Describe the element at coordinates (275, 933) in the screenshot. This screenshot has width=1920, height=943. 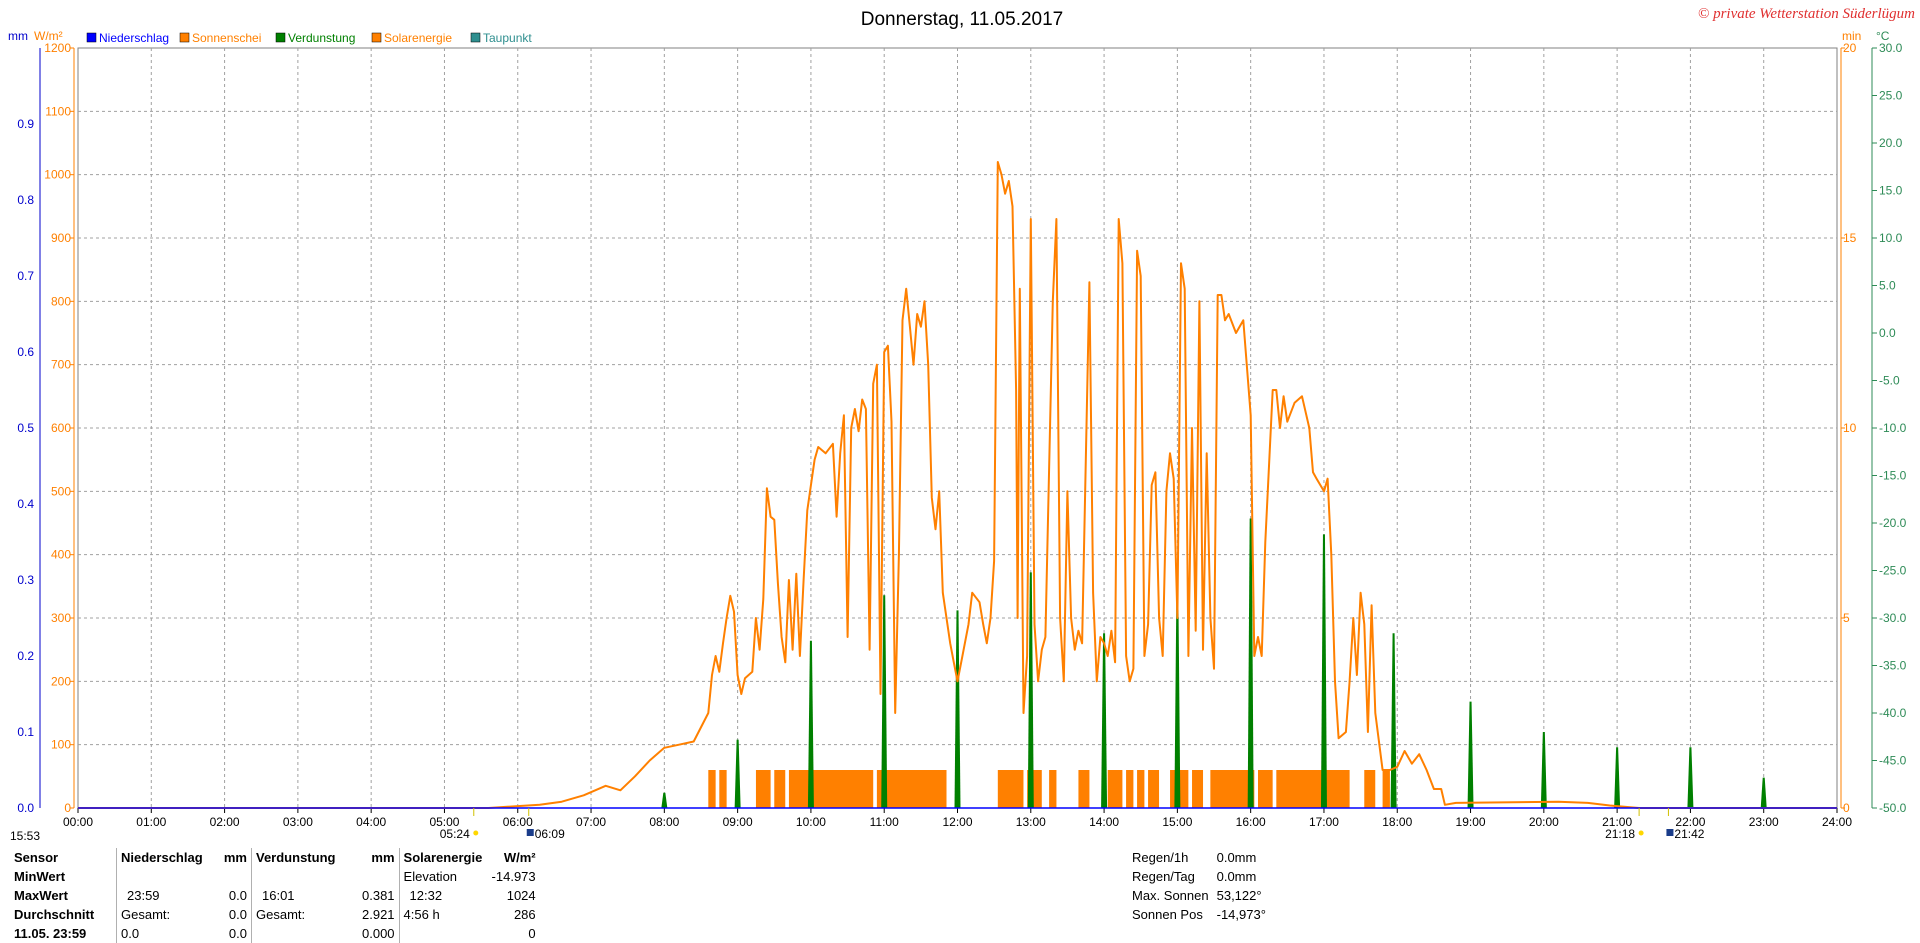
I see `stats-row-current: 11.05. 23:59 0.0 0.0 0.000 0` at that location.